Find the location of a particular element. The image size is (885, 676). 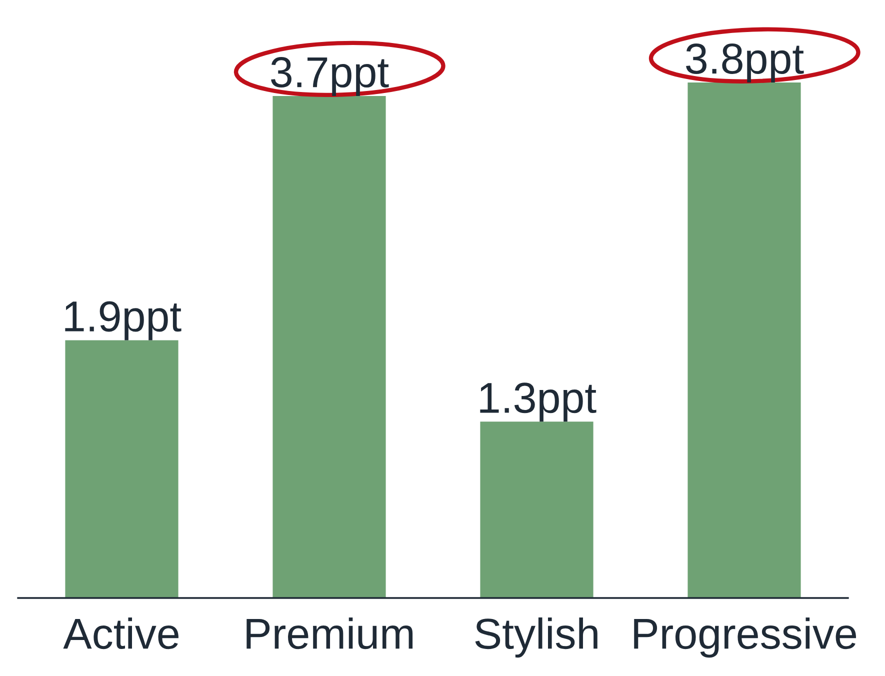

data-label: 3.7ppt is located at coordinates (330, 76).